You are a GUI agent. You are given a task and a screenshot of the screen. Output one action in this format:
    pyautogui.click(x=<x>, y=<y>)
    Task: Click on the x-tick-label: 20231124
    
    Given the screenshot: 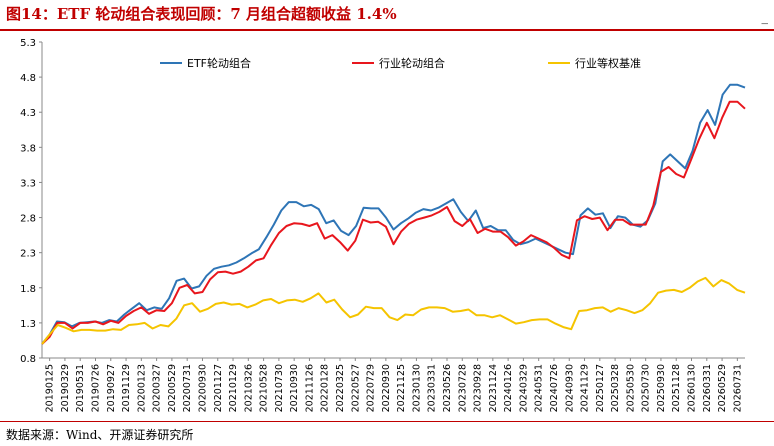 What is the action you would take?
    pyautogui.click(x=493, y=388)
    